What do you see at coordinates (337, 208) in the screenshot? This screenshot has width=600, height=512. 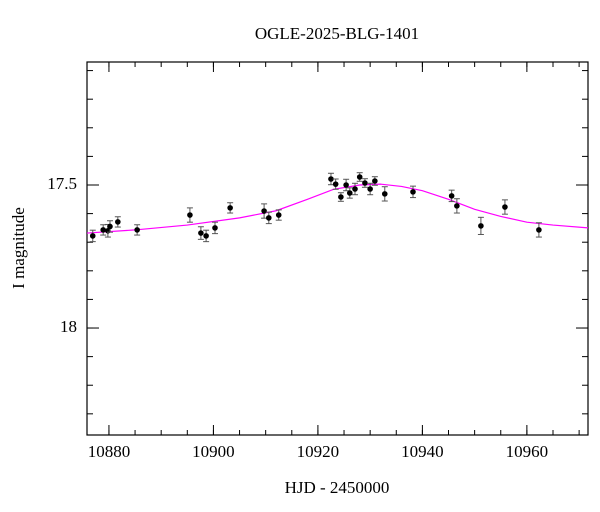 I see `model-curve` at bounding box center [337, 208].